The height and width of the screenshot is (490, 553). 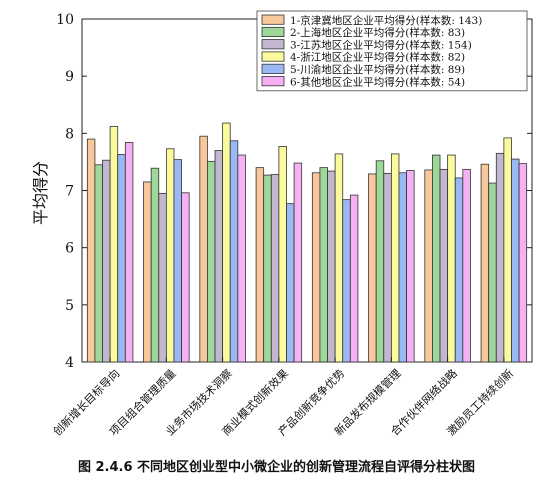 I want to click on y-tick-label: 10, so click(x=65, y=20).